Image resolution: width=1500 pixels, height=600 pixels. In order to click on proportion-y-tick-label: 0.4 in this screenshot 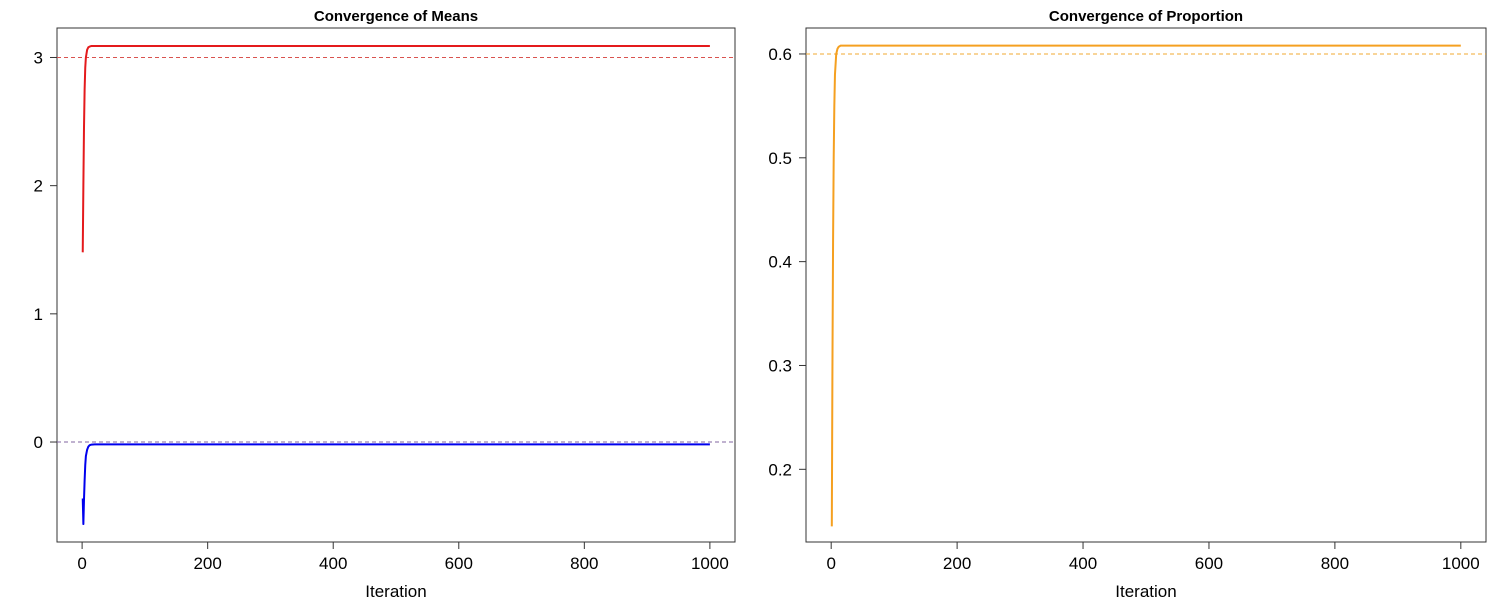, I will do `click(780, 262)`.